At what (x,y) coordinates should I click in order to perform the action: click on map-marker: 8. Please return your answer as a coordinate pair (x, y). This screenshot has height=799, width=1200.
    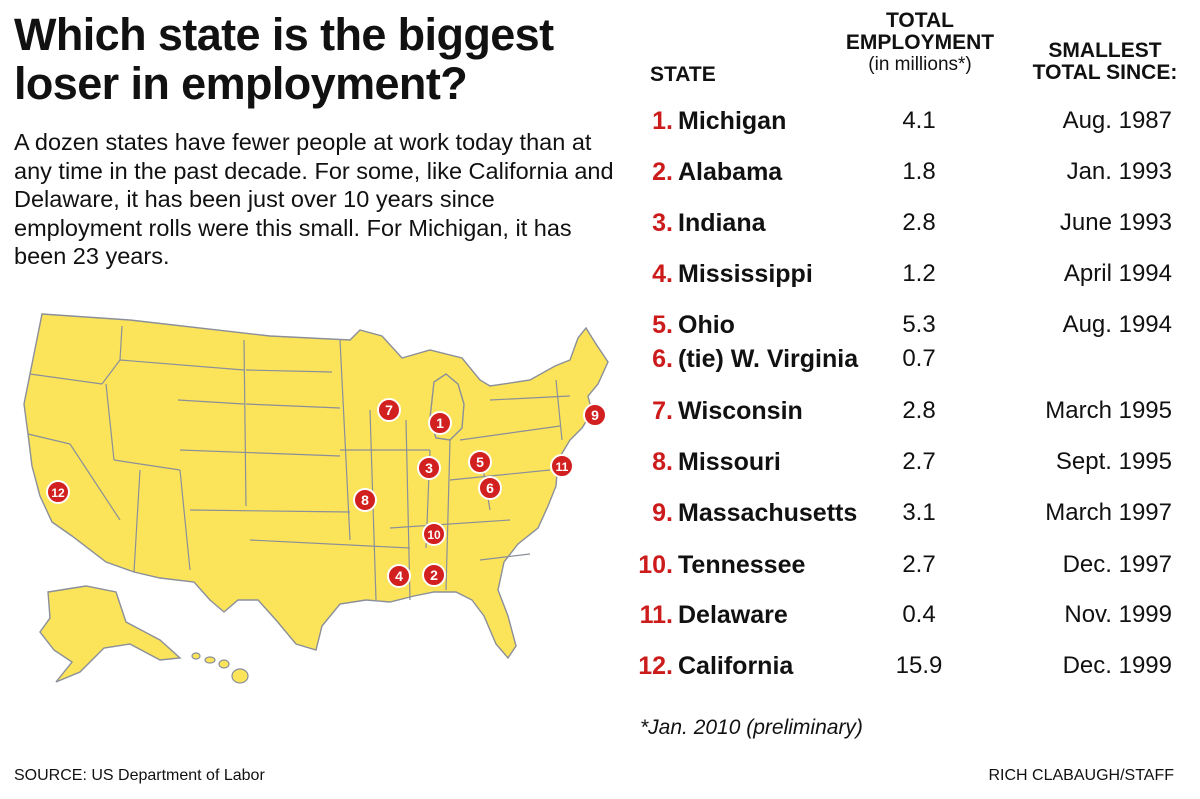
    Looking at the image, I should click on (365, 500).